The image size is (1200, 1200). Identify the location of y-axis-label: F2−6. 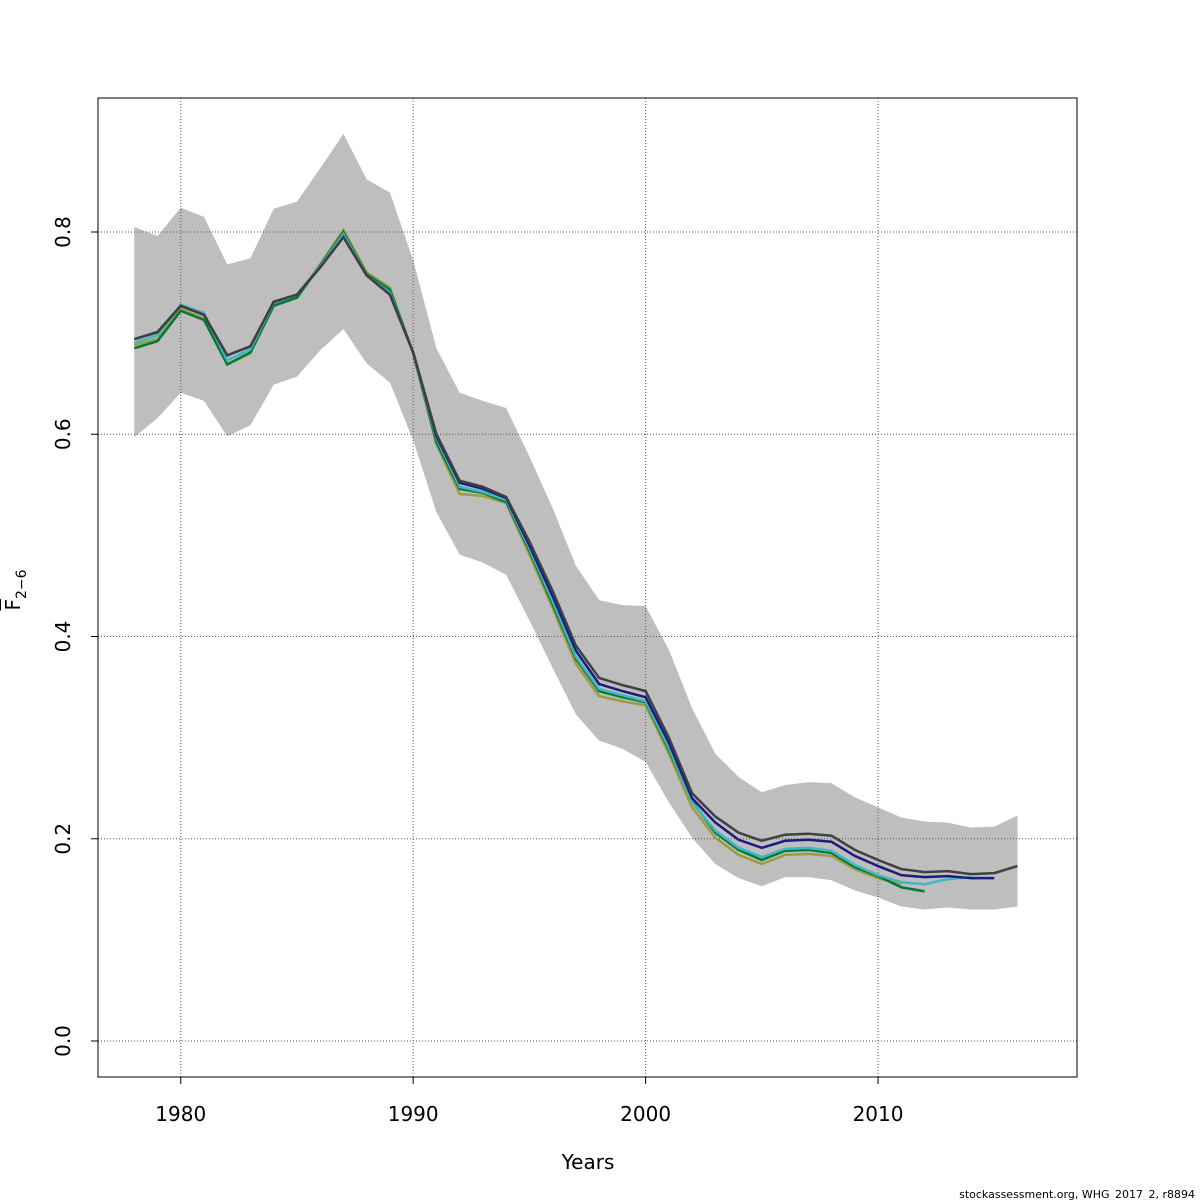
(15, 589).